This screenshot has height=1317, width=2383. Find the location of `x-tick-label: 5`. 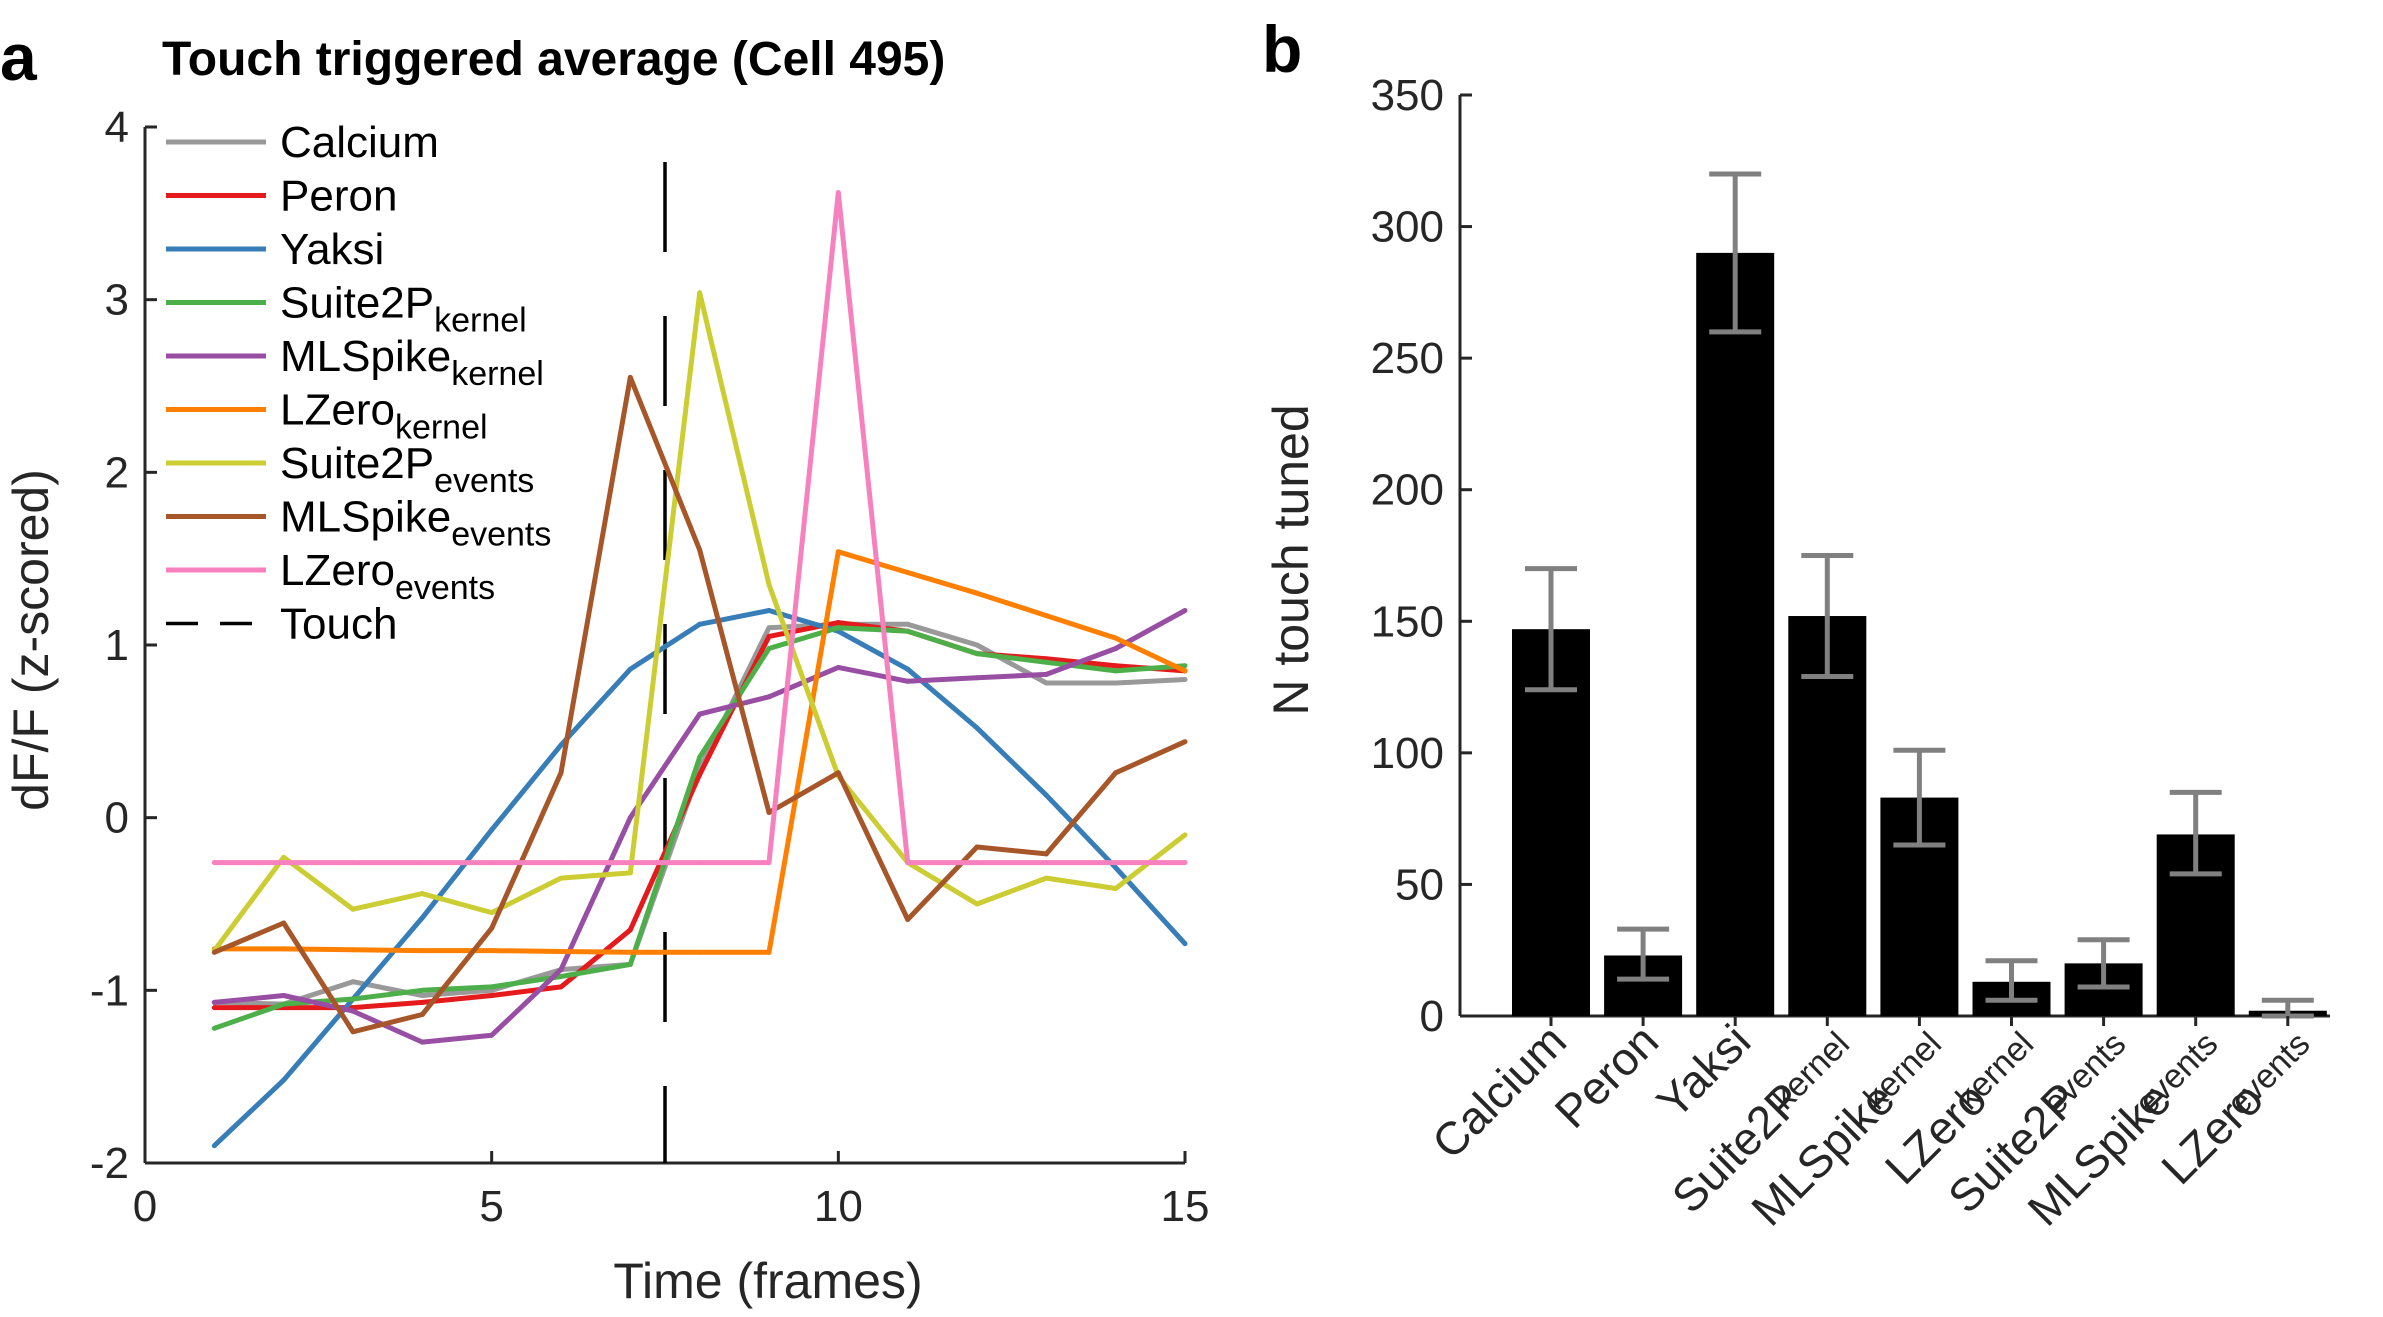

x-tick-label: 5 is located at coordinates (491, 1206).